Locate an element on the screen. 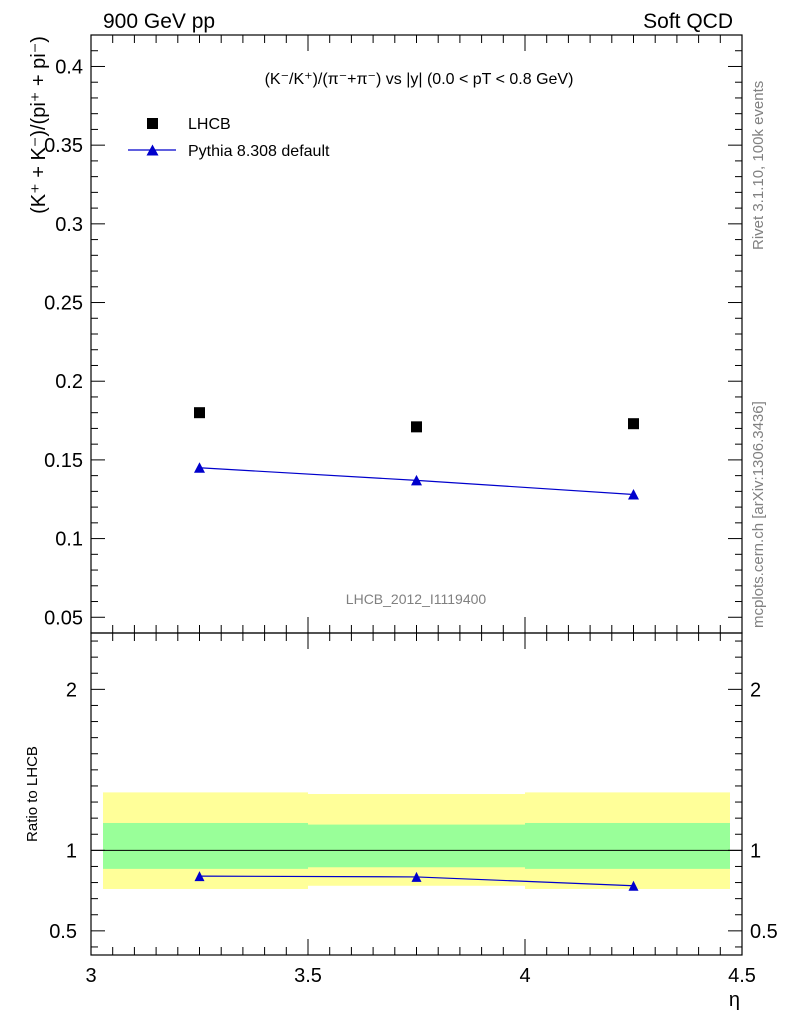  mcplots-label: mcplots.cern.ch [arXiv:1306.3436] is located at coordinates (758, 514).